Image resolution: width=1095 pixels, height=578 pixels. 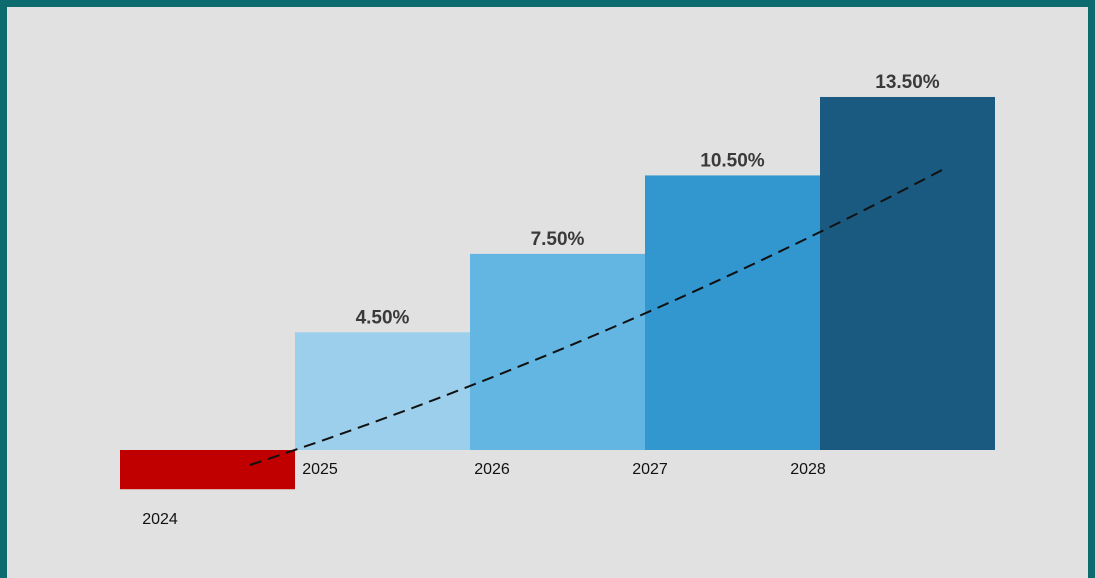 I want to click on value-label: 7.50%, so click(x=558, y=239).